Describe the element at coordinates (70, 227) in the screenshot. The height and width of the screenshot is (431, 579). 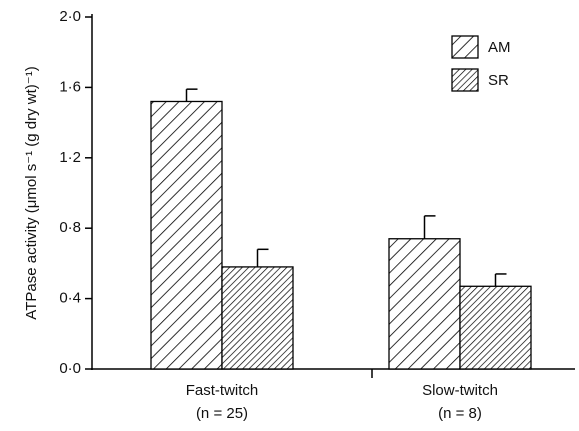
I see `y-tick-label: 0·8` at that location.